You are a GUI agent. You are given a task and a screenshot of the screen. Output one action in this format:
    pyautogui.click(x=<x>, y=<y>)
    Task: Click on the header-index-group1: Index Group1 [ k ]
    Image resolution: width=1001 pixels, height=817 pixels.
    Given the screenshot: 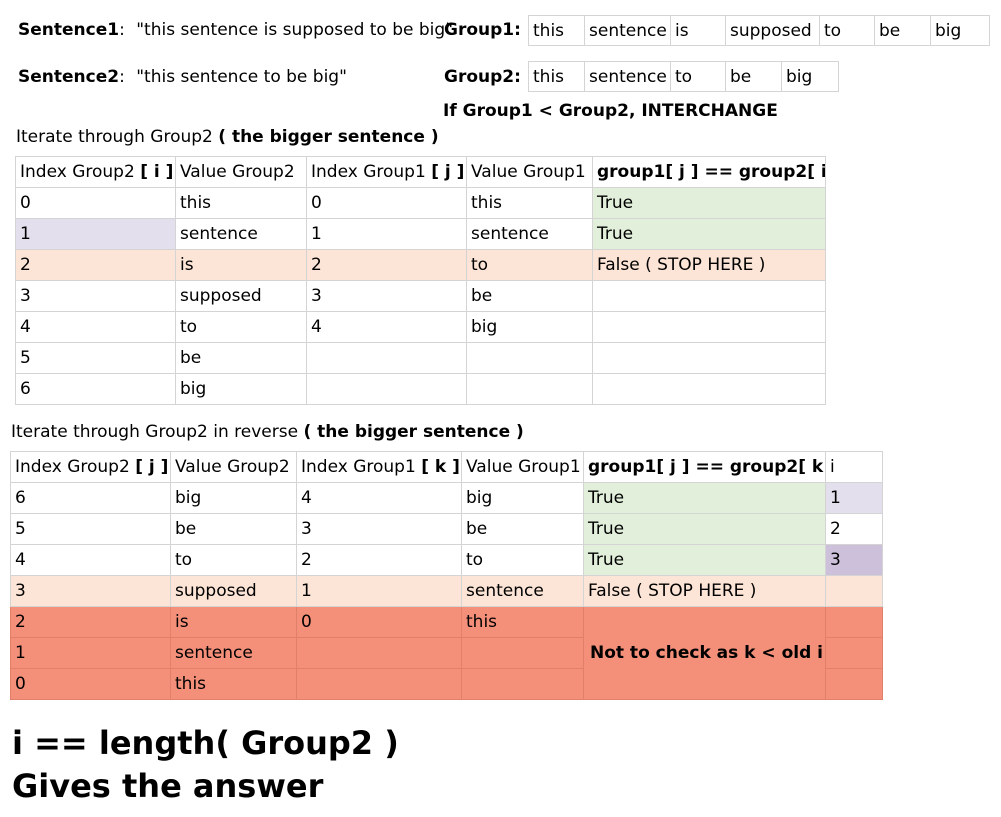 What is the action you would take?
    pyautogui.click(x=379, y=467)
    